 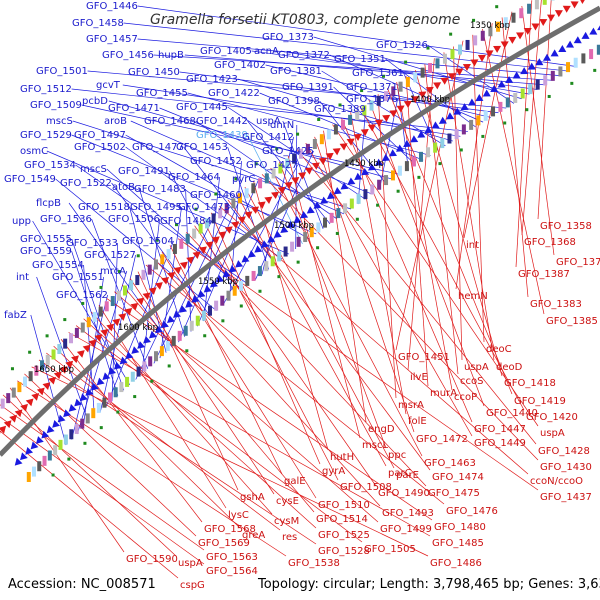 What do you see at coordinates (512, 413) in the screenshot?
I see `reverse-gene-label: GFO_1440` at bounding box center [512, 413].